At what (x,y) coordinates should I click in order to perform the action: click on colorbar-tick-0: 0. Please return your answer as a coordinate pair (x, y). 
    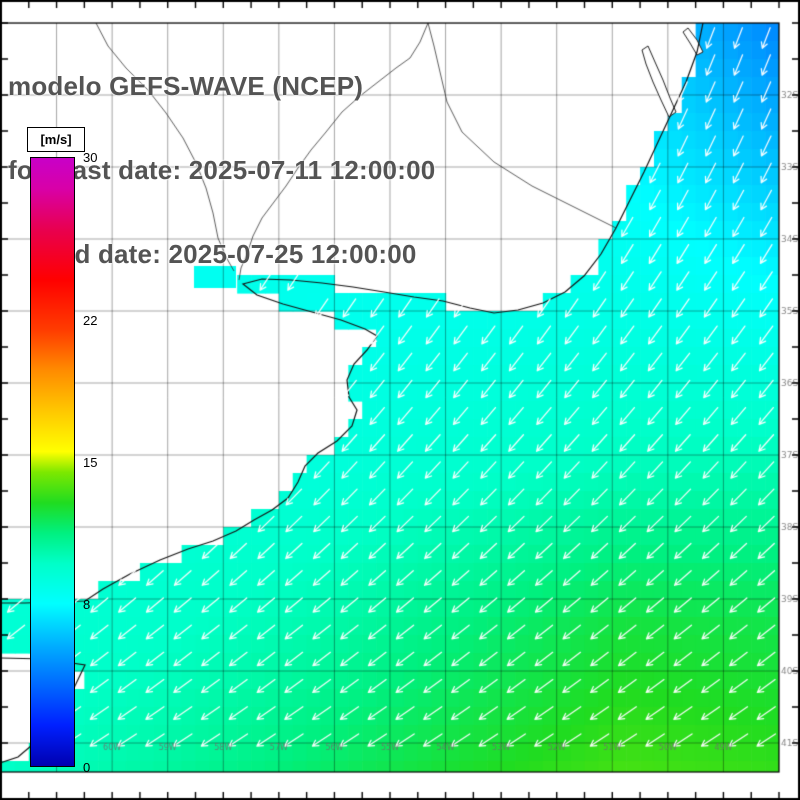
    Looking at the image, I should click on (87, 767).